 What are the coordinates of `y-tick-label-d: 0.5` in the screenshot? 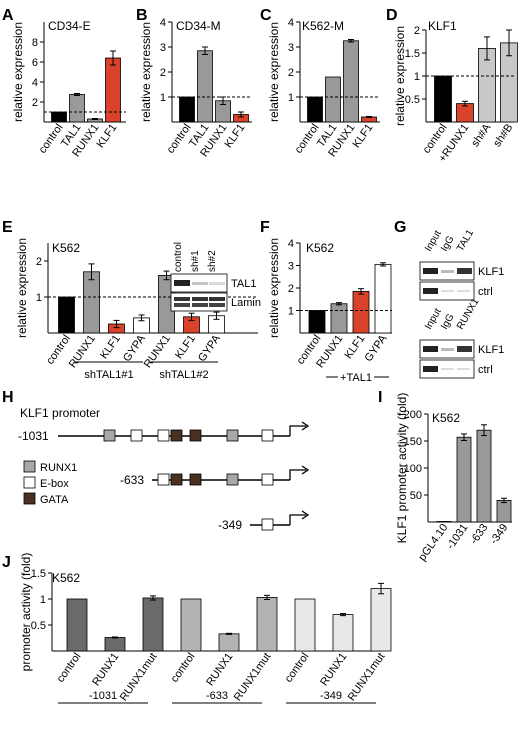 It's located at (412, 100).